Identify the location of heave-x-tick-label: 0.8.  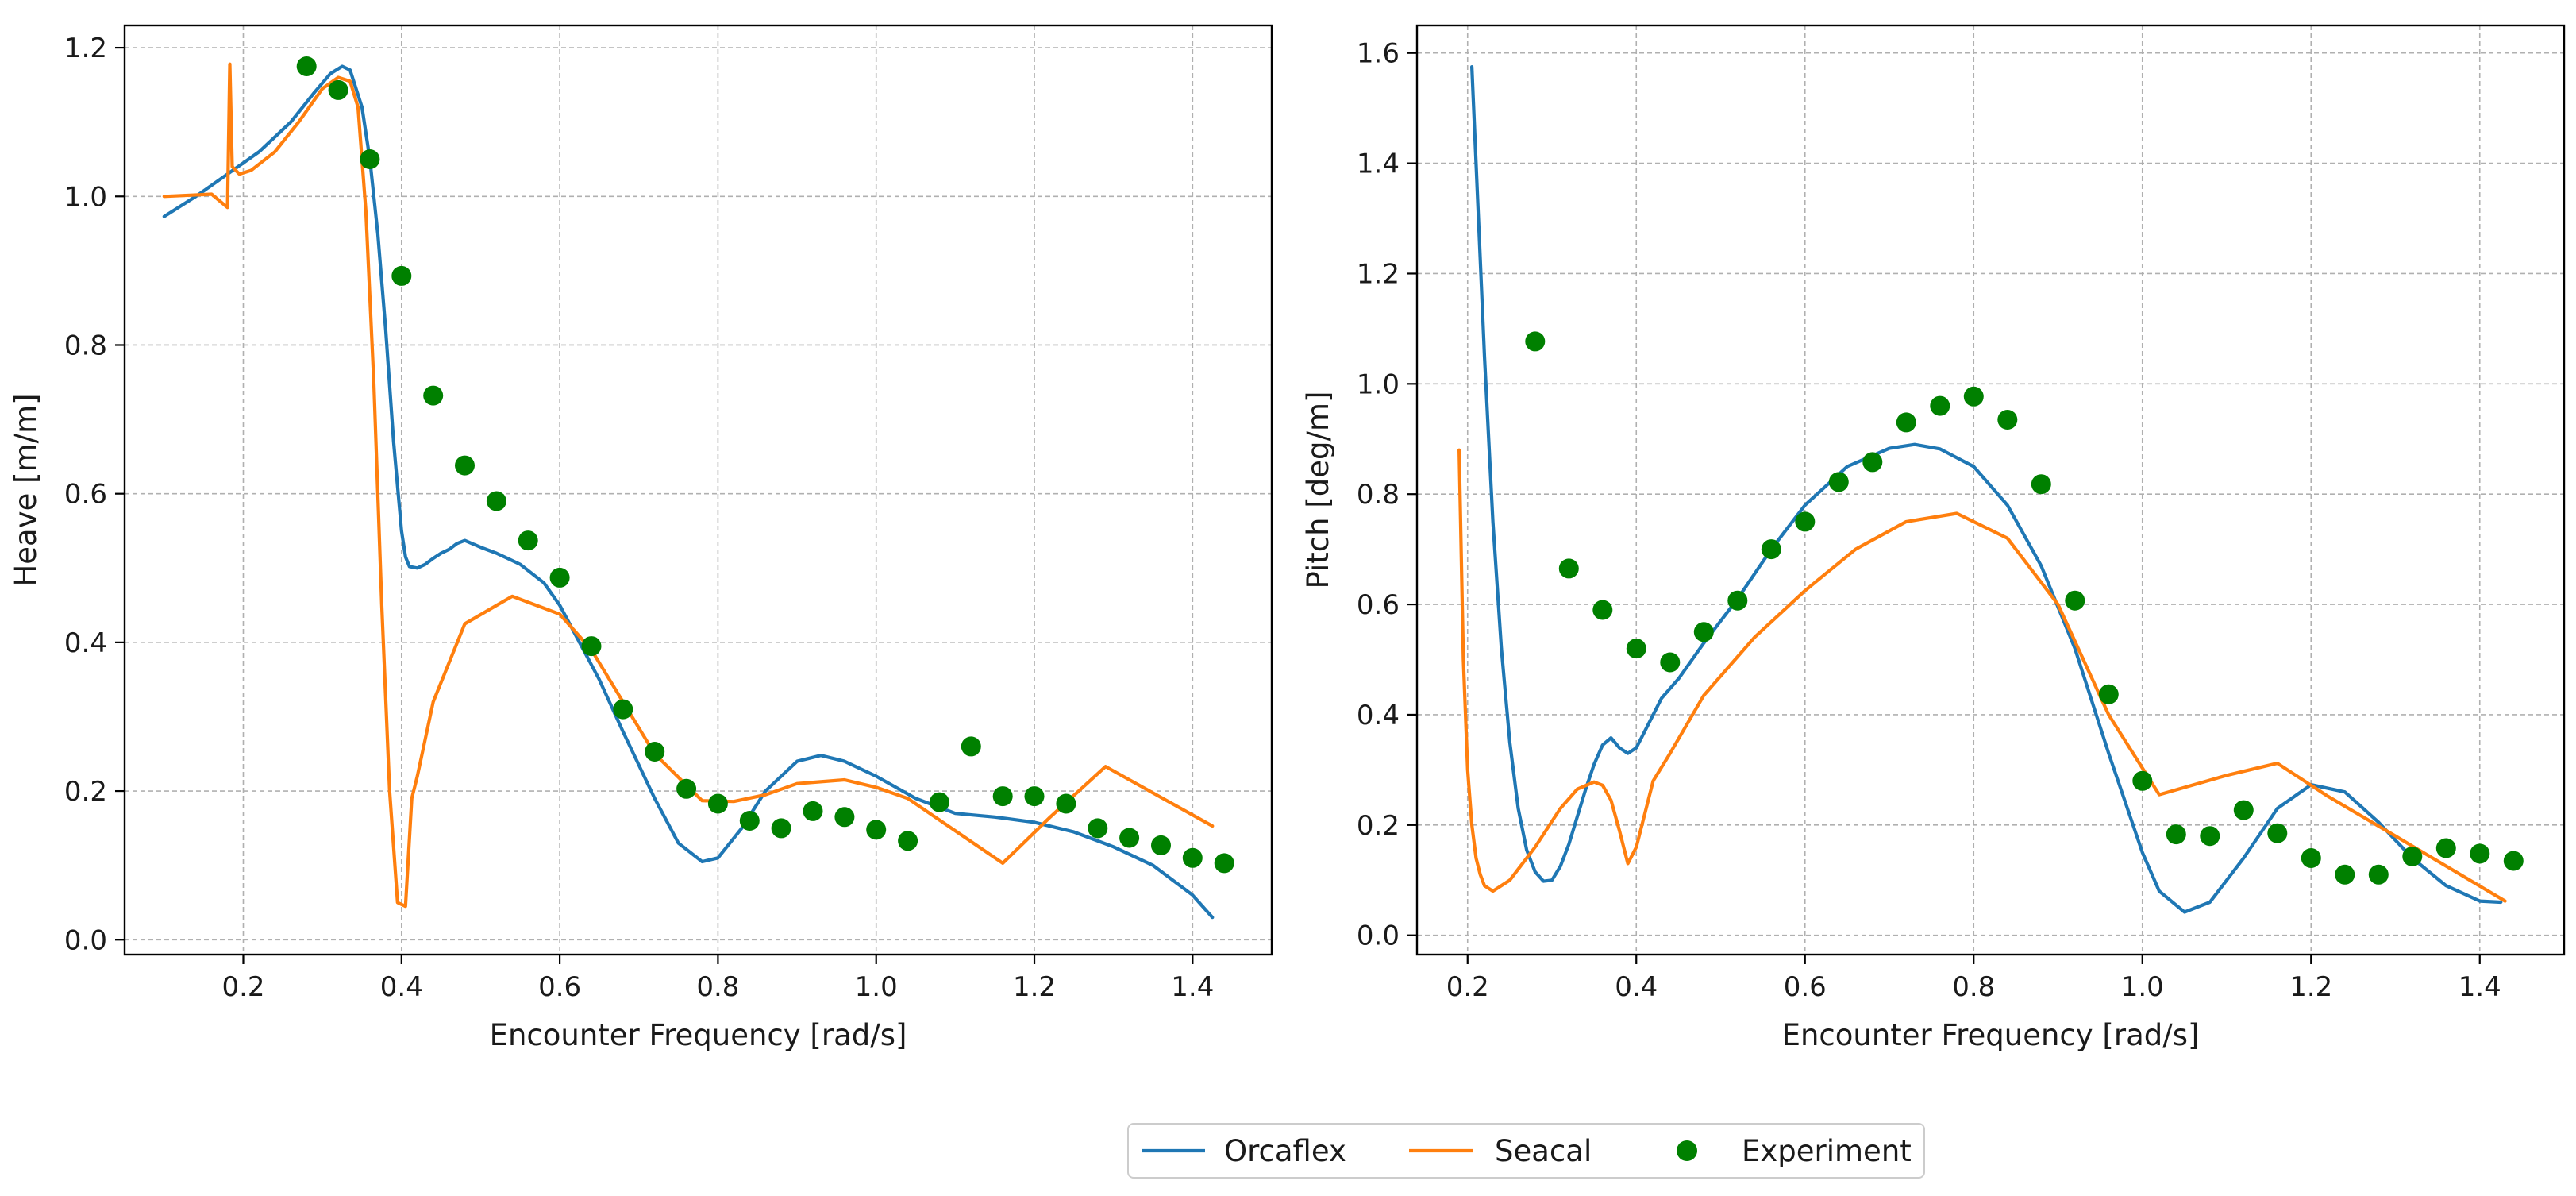
(717, 987).